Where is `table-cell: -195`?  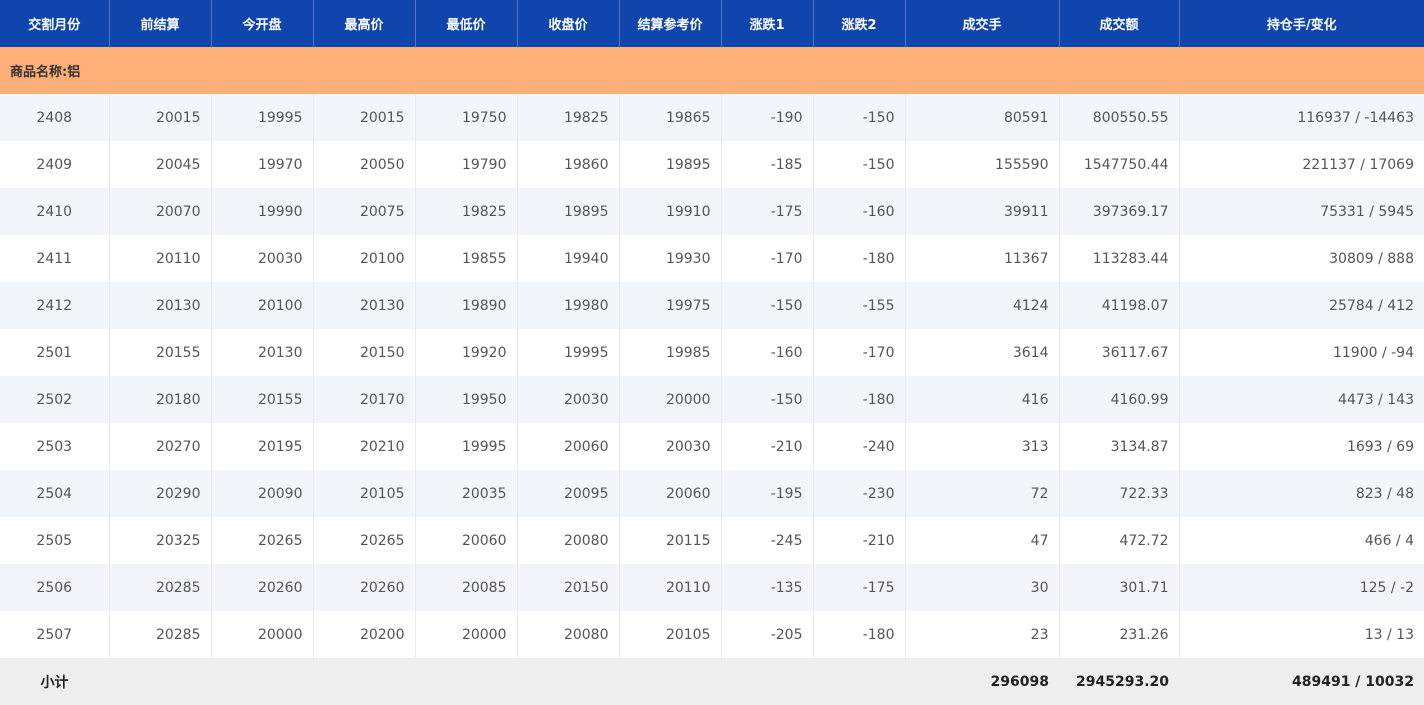 table-cell: -195 is located at coordinates (766, 493).